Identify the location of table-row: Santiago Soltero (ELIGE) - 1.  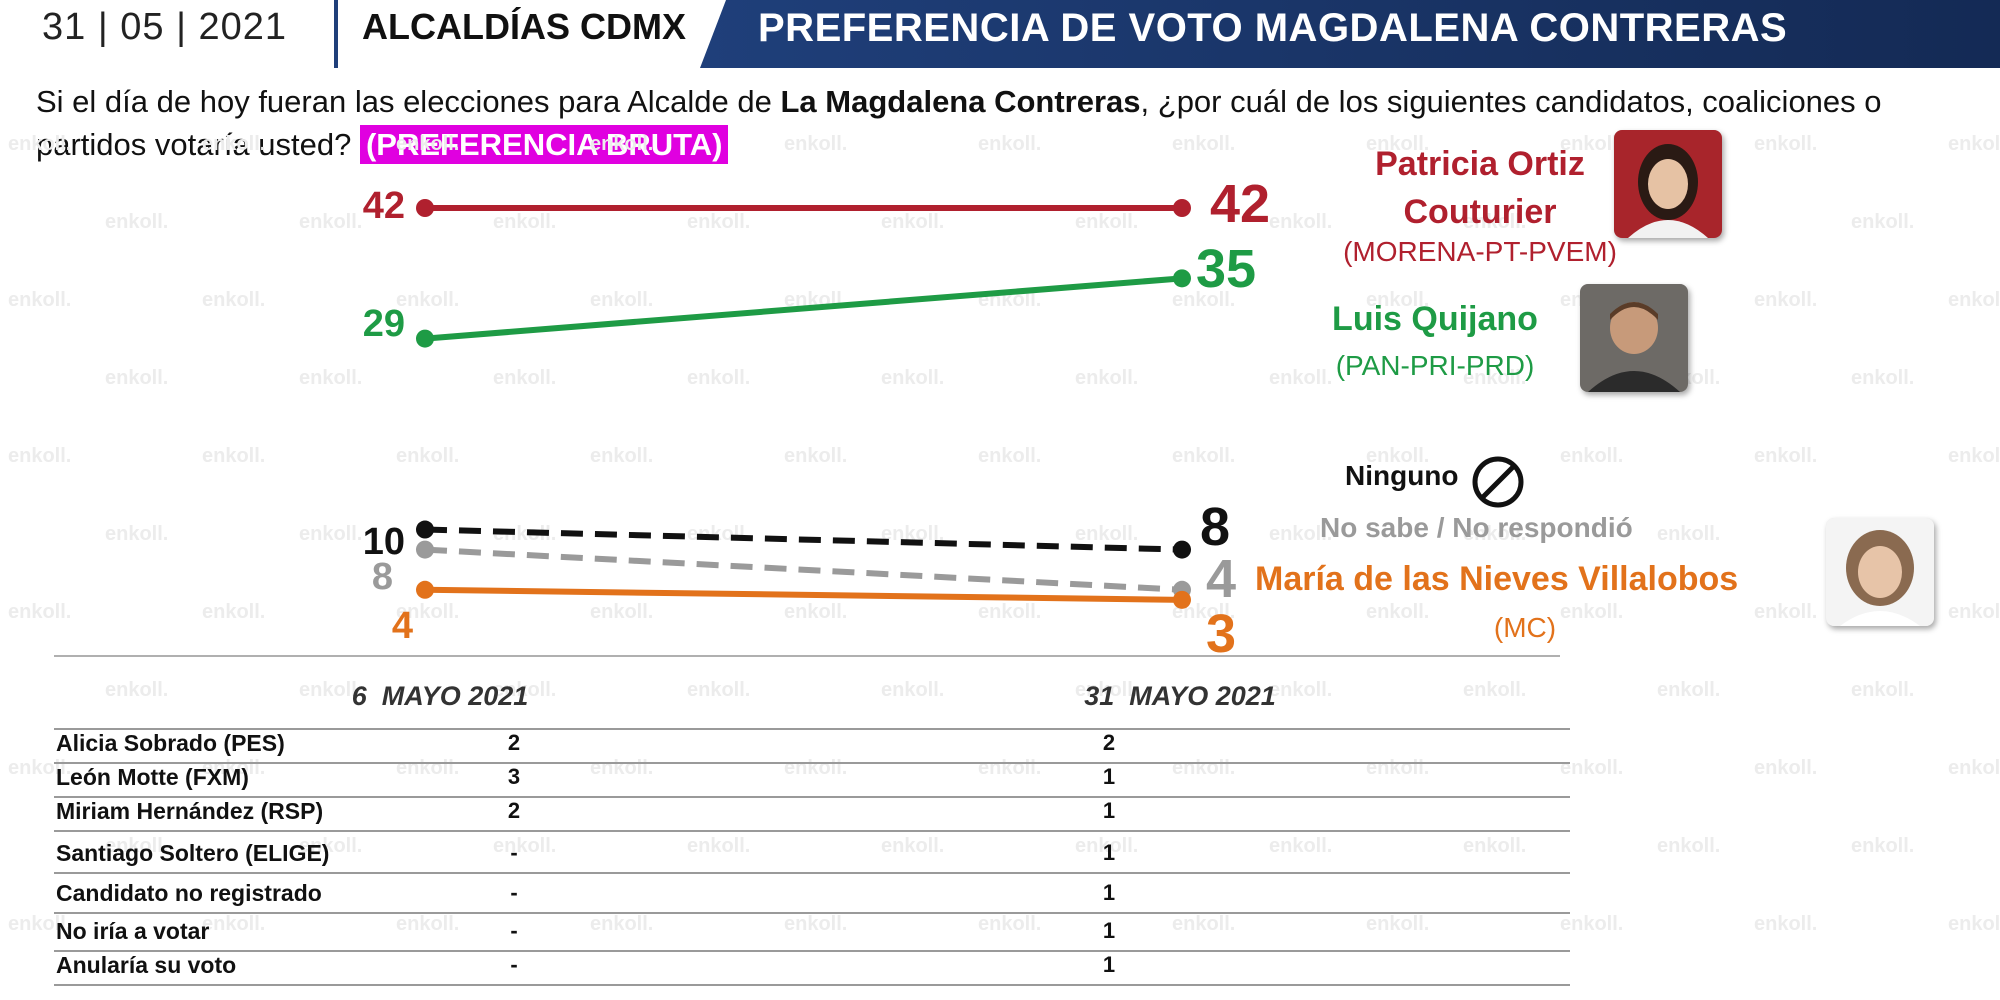
(812, 857).